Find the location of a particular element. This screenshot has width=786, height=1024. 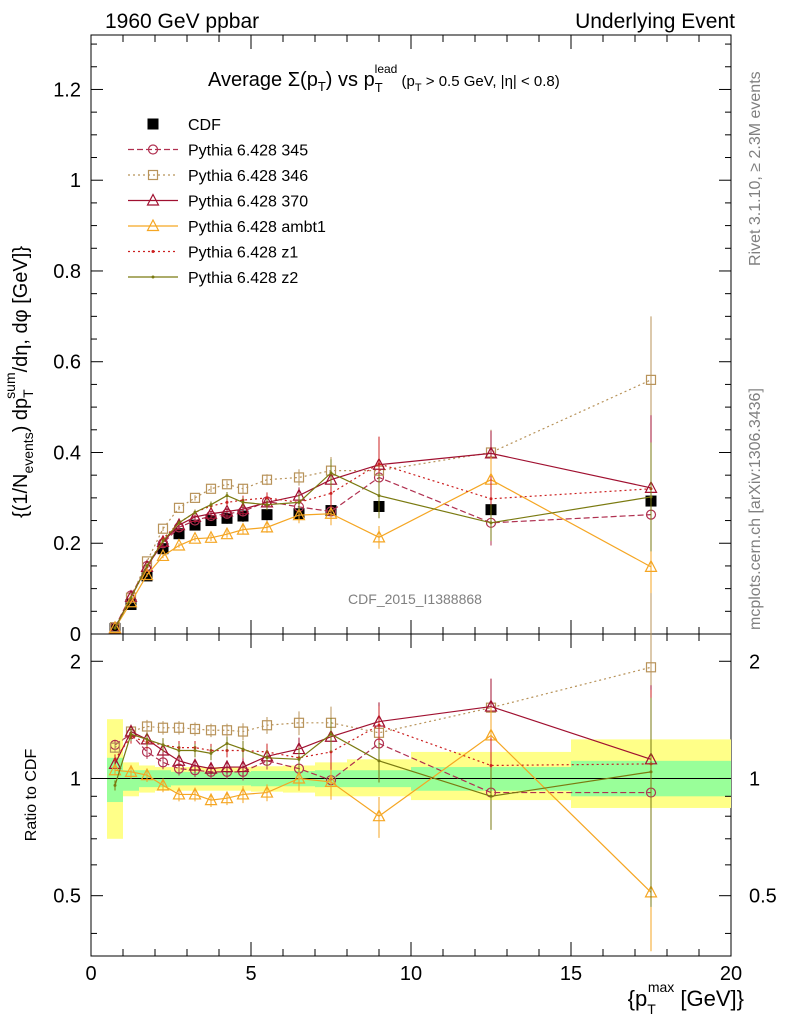

ratio-uncertainty-band is located at coordinates (419, 779).